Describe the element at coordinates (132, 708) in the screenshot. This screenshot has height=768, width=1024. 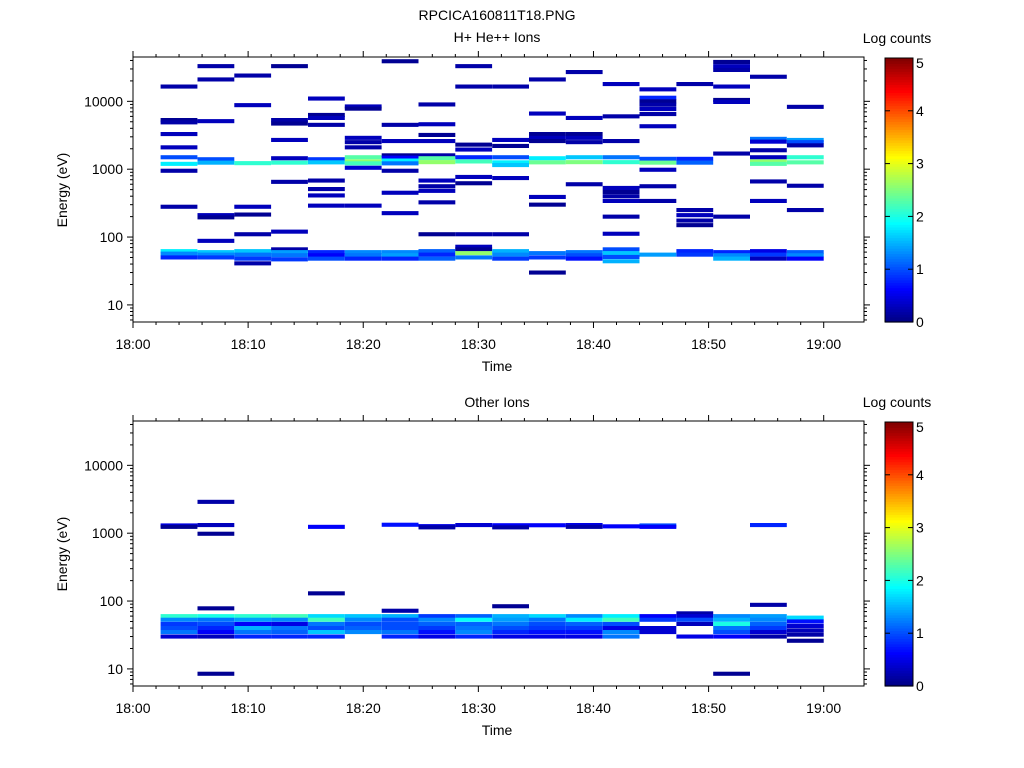
I see `x-tick-label: 18:00` at that location.